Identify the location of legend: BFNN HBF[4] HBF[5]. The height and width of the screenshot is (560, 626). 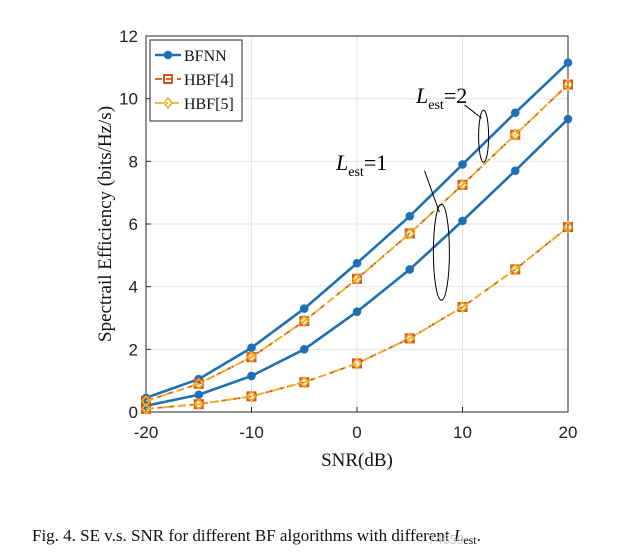
(196, 80).